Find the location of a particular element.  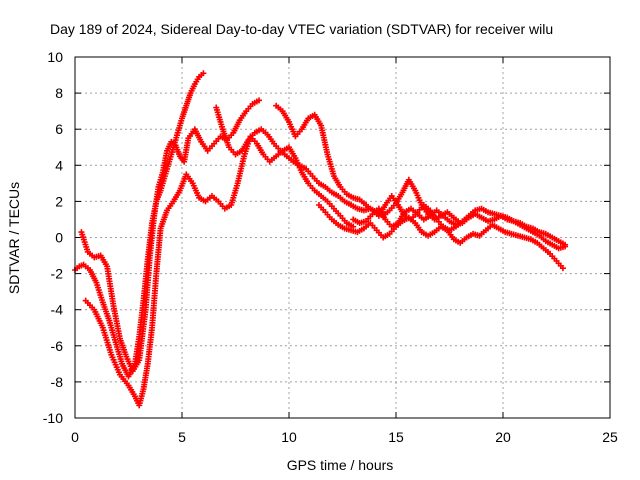

y-tick-label: 0 is located at coordinates (59, 238).